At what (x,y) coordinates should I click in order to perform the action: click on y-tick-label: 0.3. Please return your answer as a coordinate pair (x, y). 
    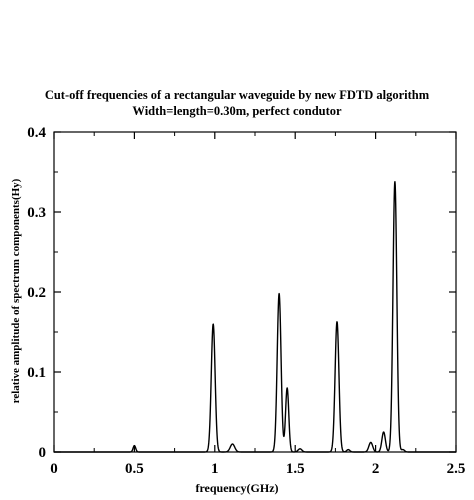
    Looking at the image, I should click on (36, 213).